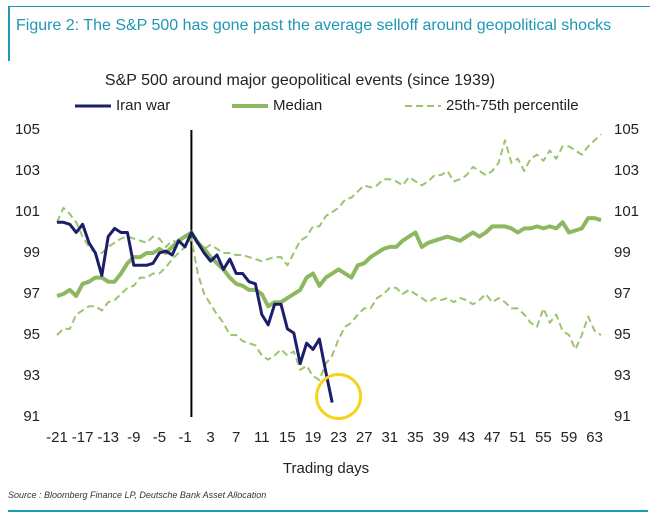 The height and width of the screenshot is (527, 667). Describe the element at coordinates (415, 437) in the screenshot. I see `x-tick-label: 35` at that location.